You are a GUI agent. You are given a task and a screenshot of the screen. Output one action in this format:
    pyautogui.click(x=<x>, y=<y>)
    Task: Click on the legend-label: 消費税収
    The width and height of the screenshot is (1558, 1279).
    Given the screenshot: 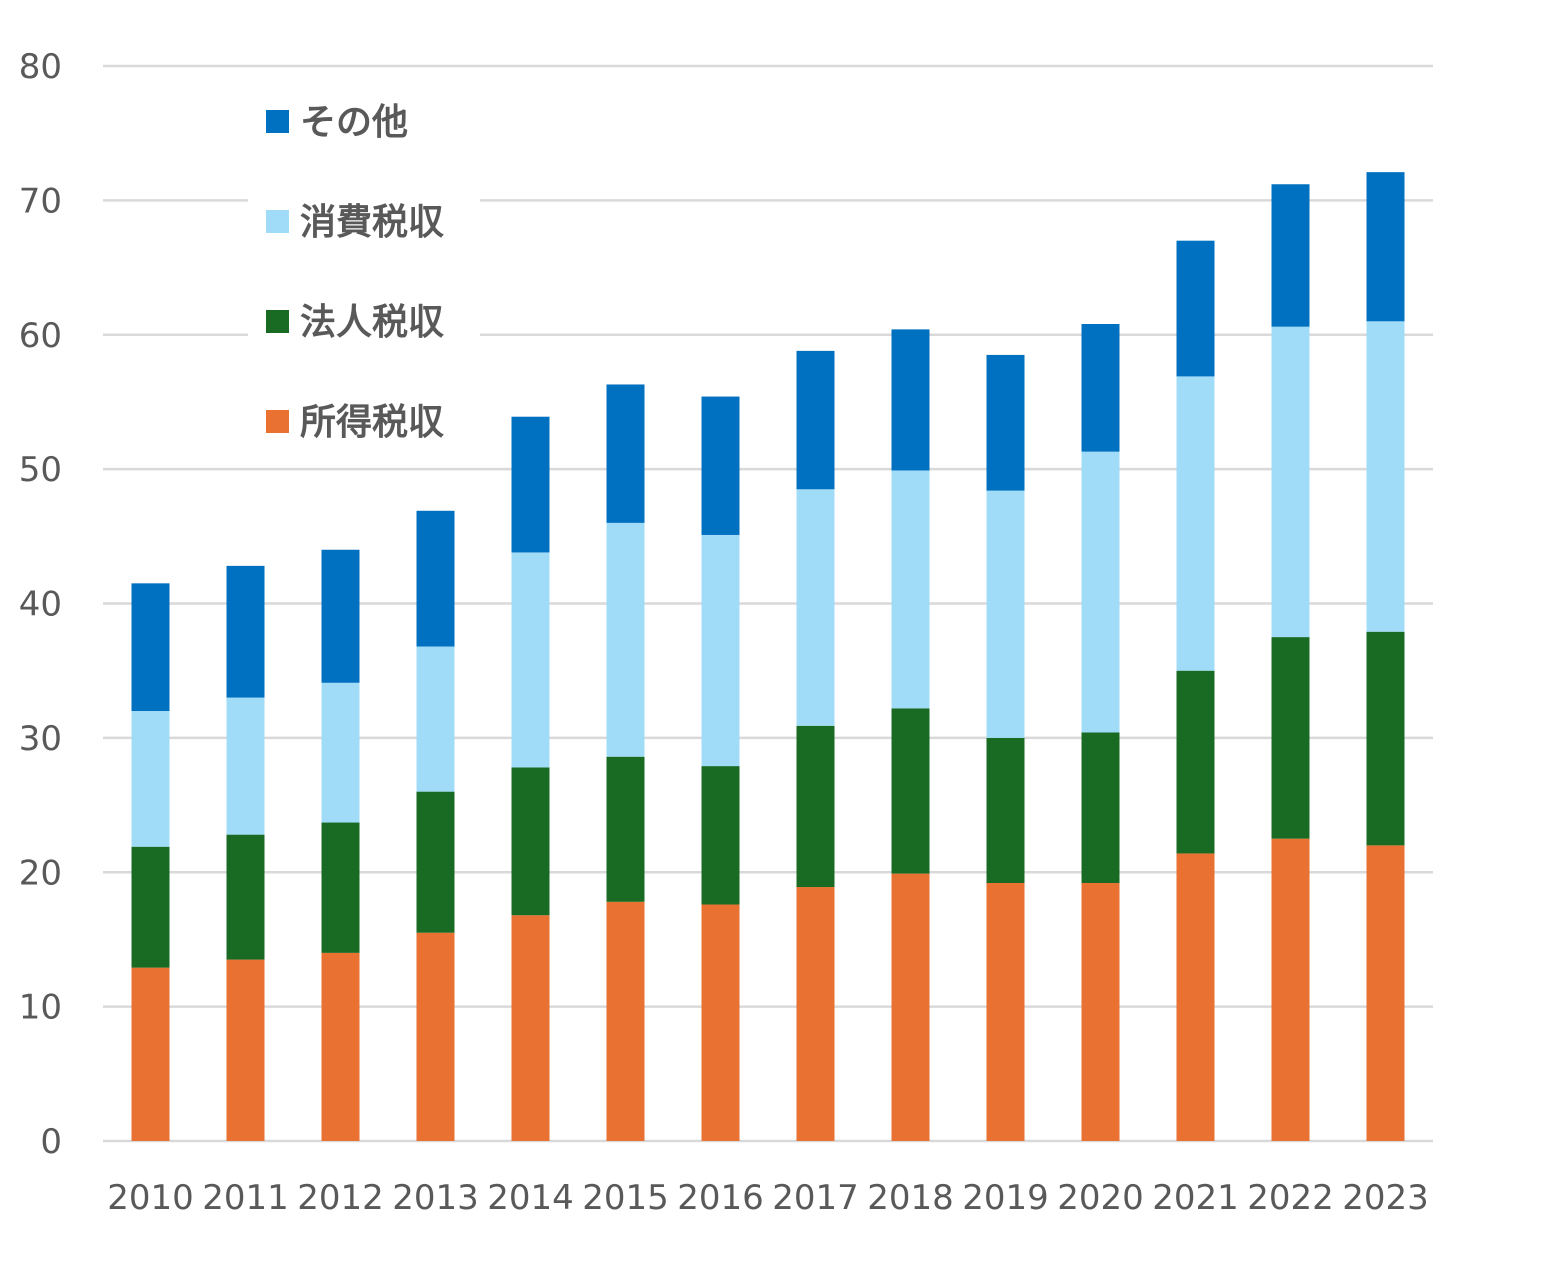 What is the action you would take?
    pyautogui.click(x=372, y=222)
    